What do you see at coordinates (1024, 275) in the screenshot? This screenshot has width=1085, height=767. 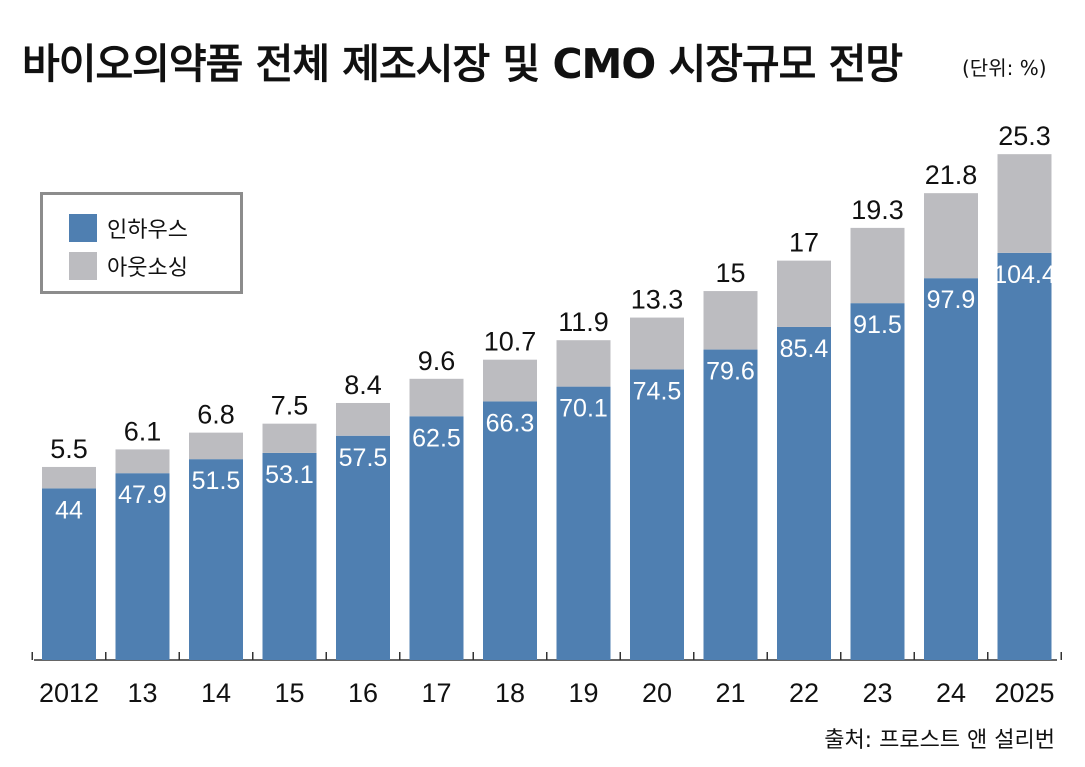 I see `data-label-inhouse: 104.4` at bounding box center [1024, 275].